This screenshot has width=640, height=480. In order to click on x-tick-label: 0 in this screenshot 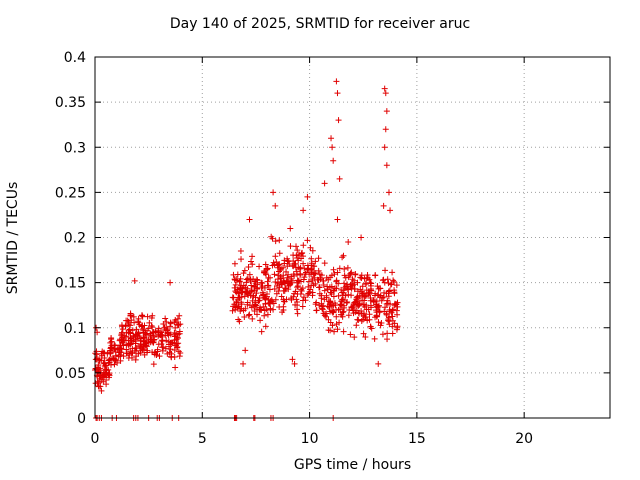, I will do `click(95, 439)`.